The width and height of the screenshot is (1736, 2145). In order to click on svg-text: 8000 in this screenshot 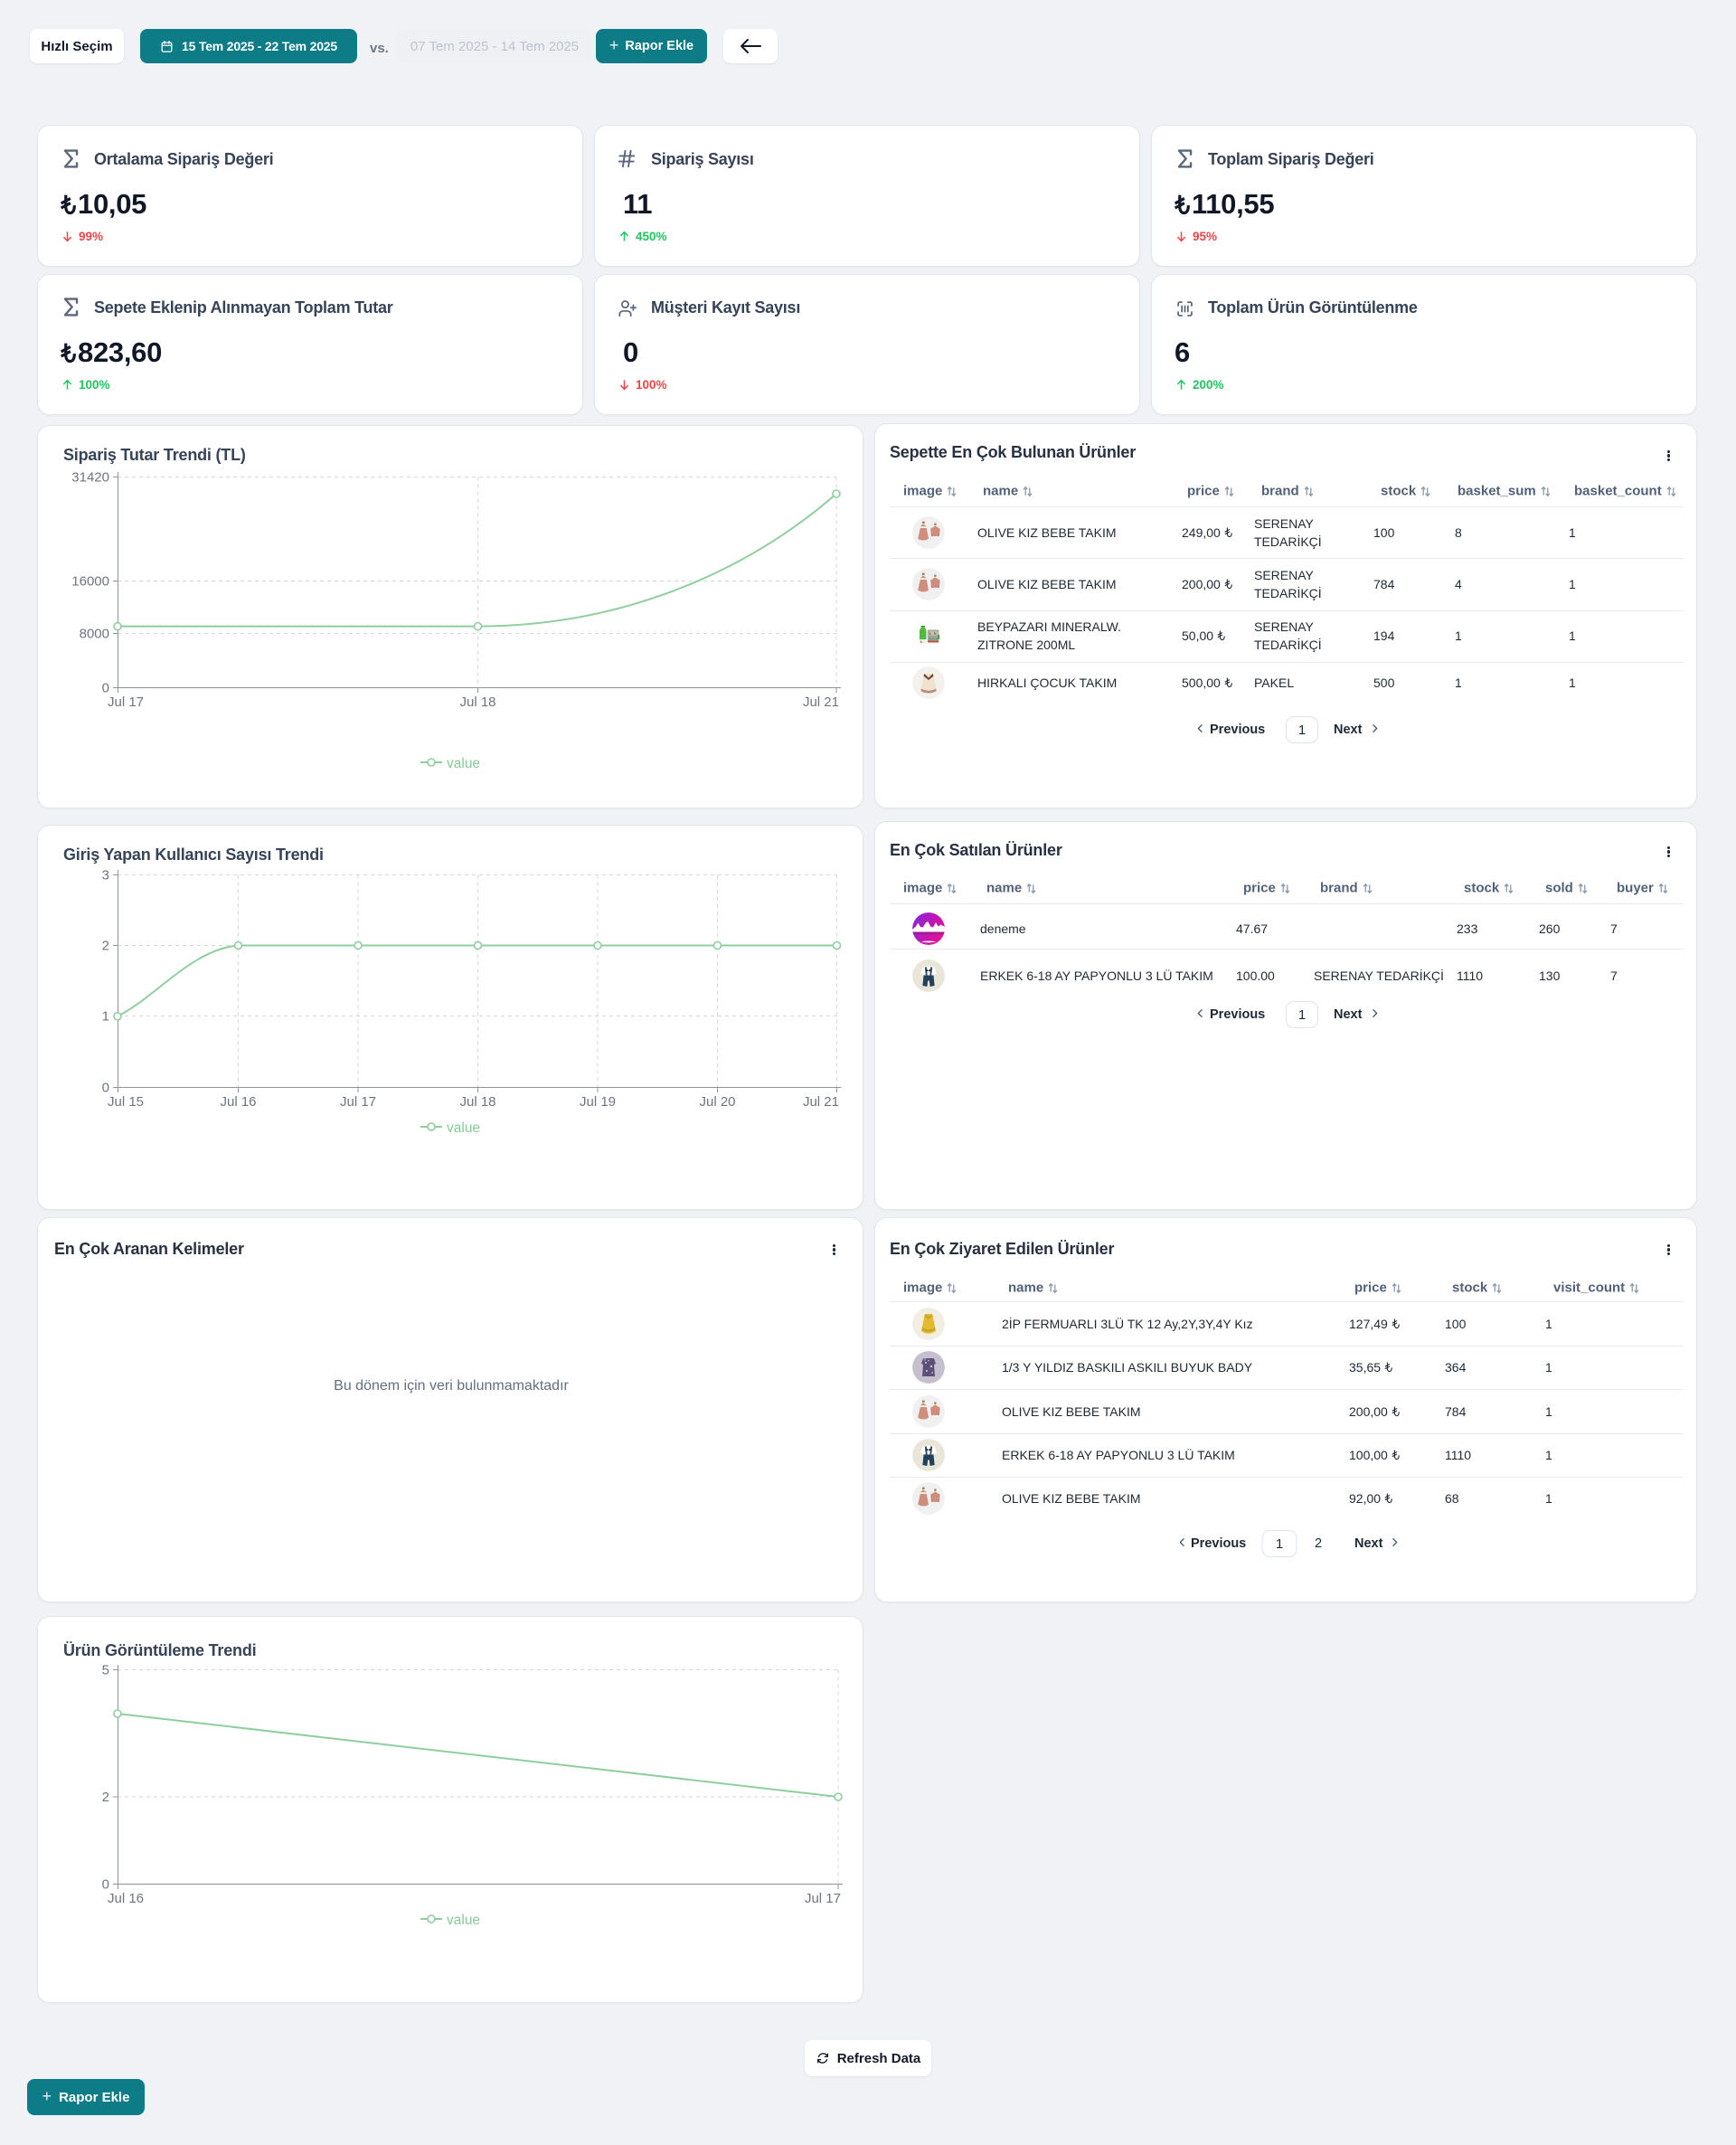, I will do `click(95, 634)`.